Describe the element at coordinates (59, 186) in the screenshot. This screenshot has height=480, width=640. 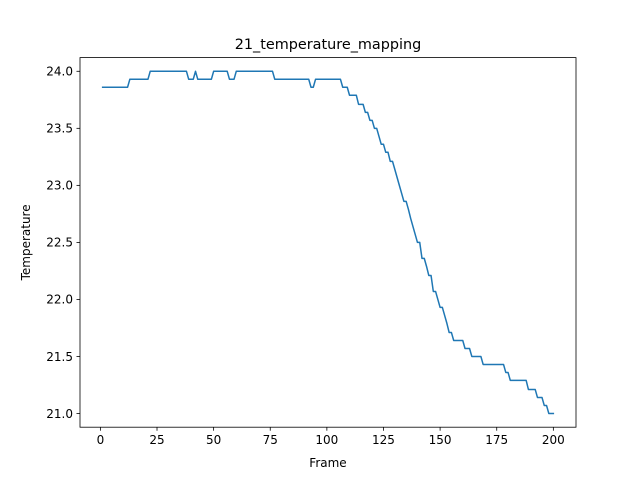
I see `y-tick-label: 23.0` at that location.